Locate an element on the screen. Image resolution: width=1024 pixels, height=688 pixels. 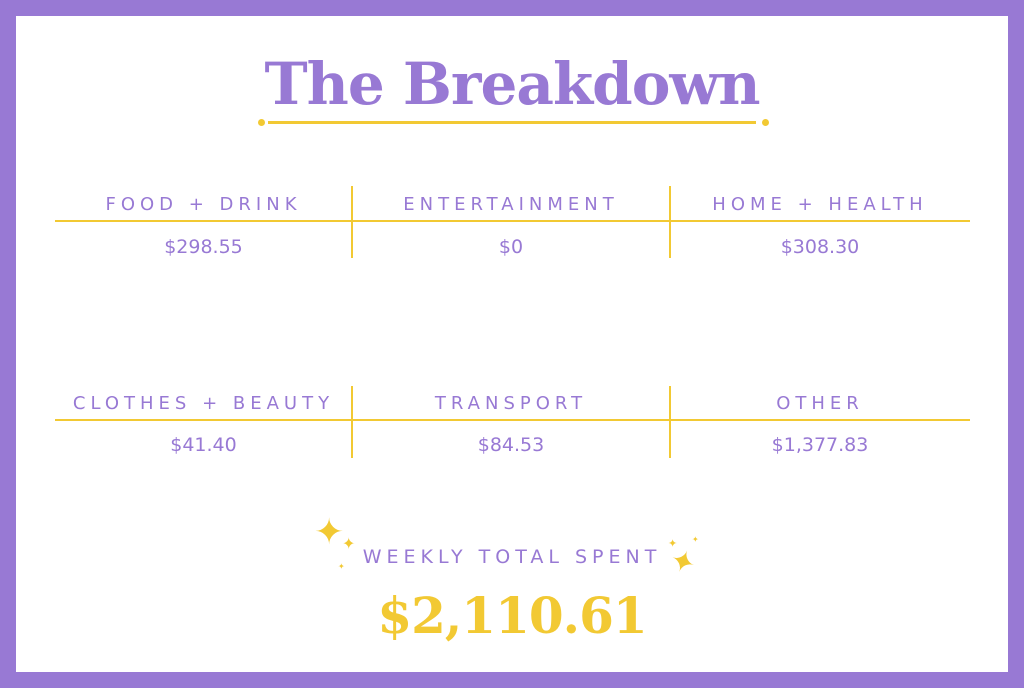
category-amount: $298.55 is located at coordinates (203, 247).